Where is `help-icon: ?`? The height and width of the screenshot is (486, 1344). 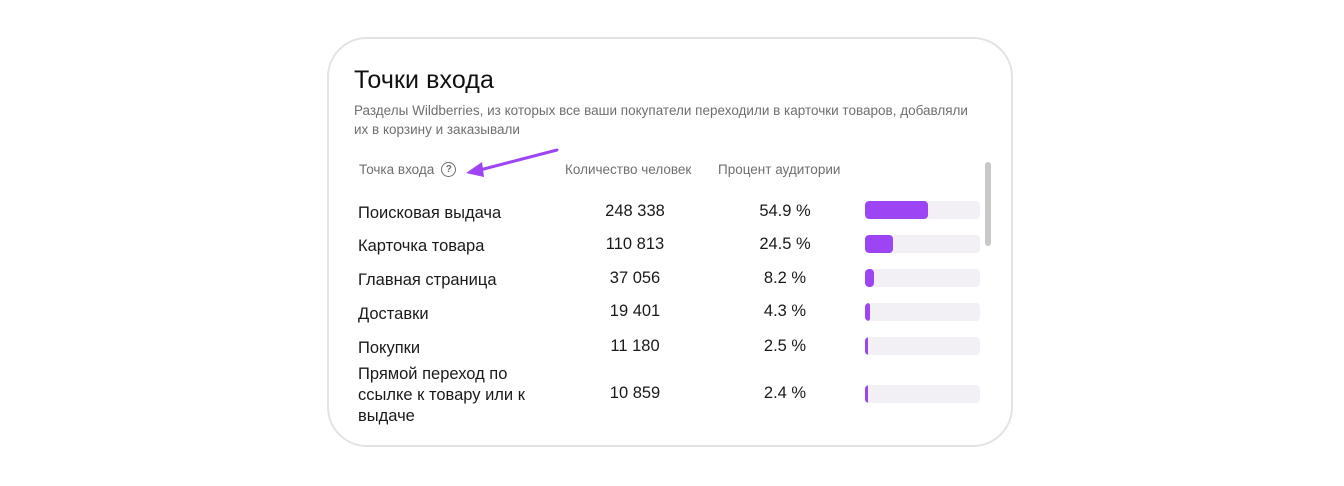 help-icon: ? is located at coordinates (449, 169).